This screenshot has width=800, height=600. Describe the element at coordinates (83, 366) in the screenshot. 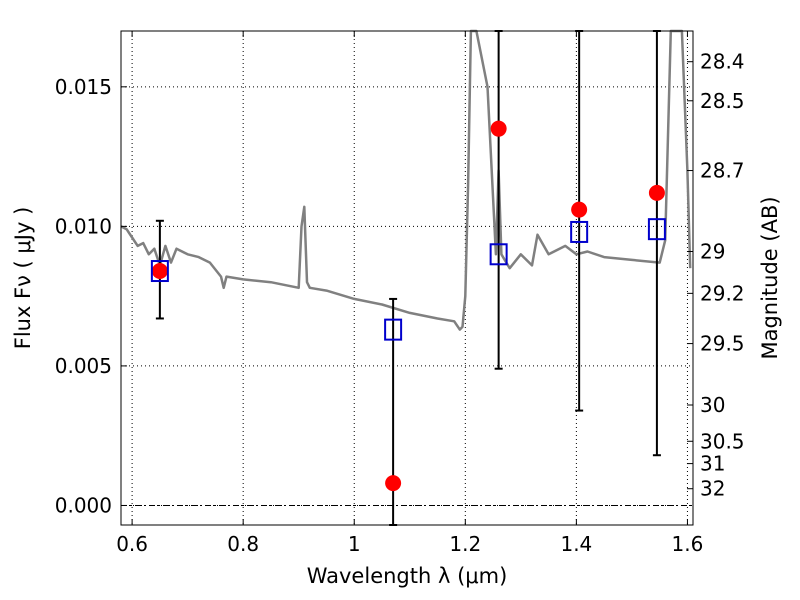

I see `y-tick-label: 0.005` at that location.